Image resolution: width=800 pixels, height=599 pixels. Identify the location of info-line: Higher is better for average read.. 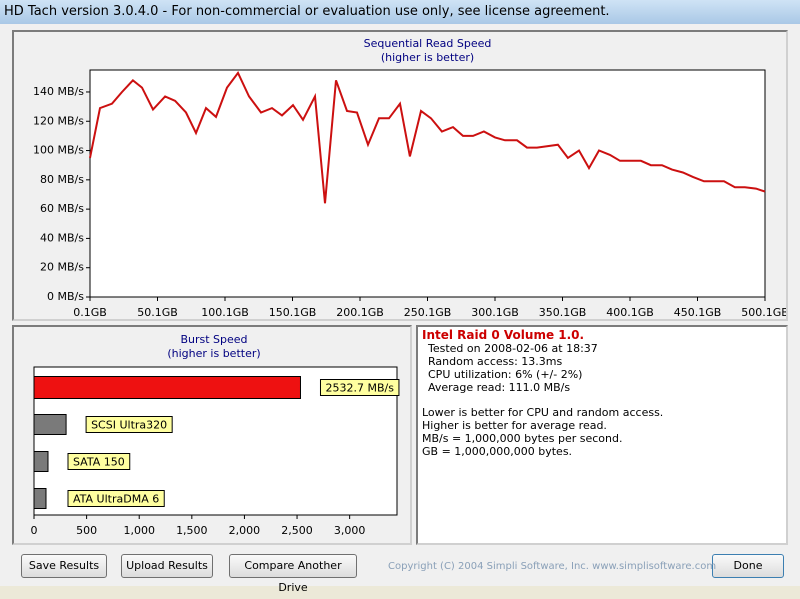
(514, 425).